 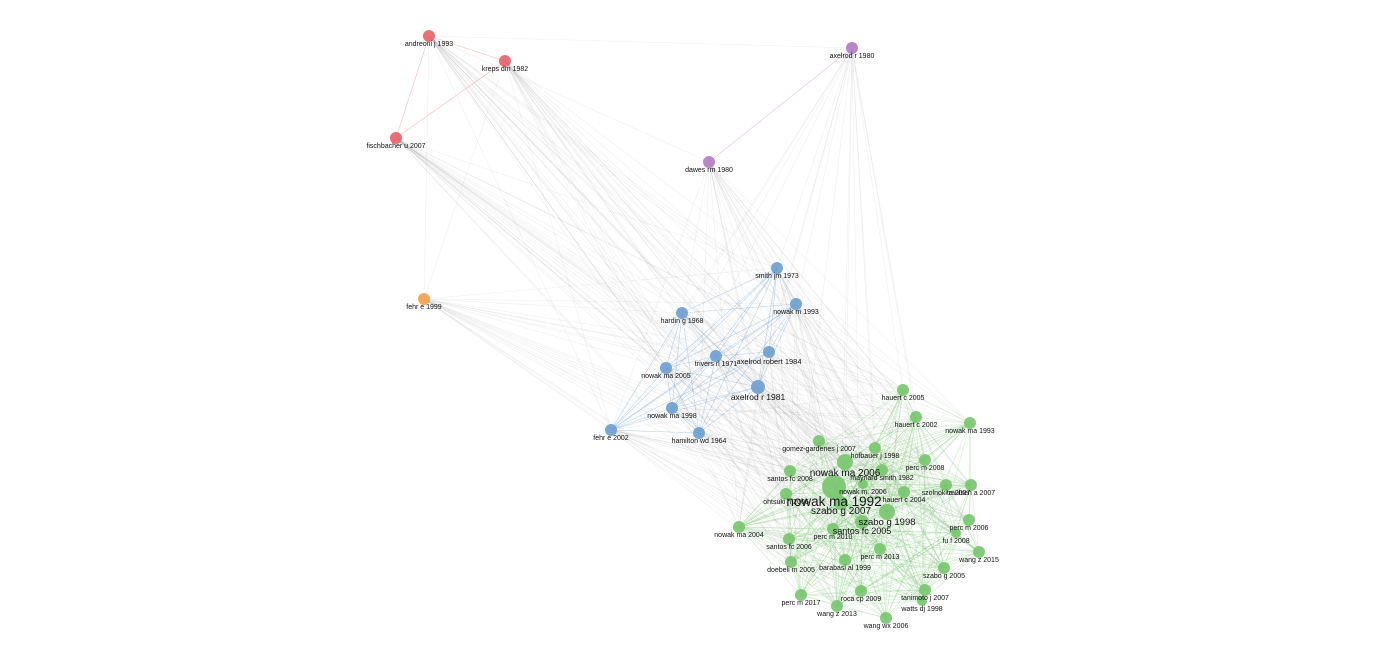 I want to click on edge-santos2006-szabo2005, so click(x=866, y=553).